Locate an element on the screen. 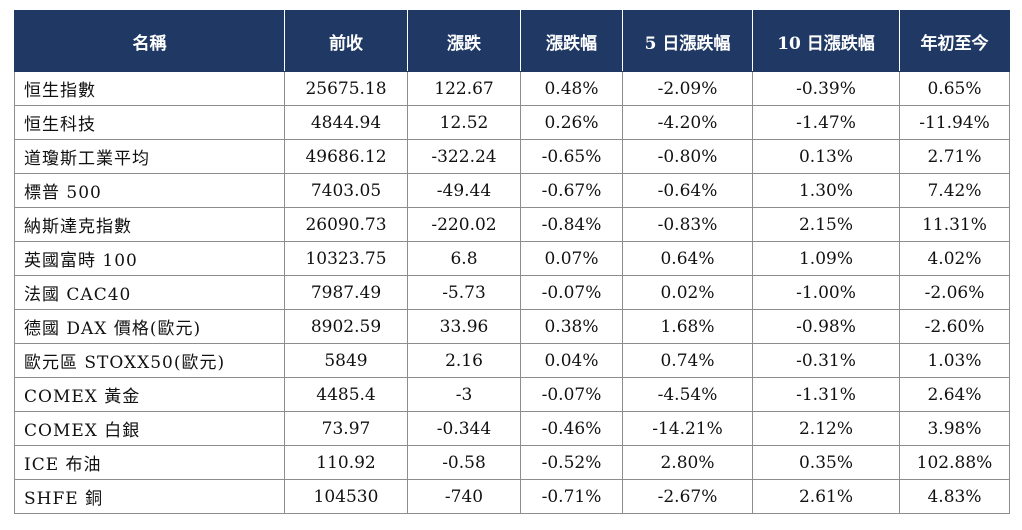  cell-prev-close: 8902.59 is located at coordinates (346, 326).